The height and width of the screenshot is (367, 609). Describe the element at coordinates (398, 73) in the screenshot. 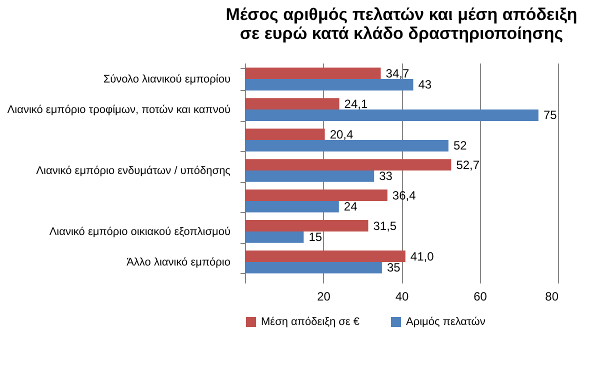

I see `data-label: 34,7` at that location.